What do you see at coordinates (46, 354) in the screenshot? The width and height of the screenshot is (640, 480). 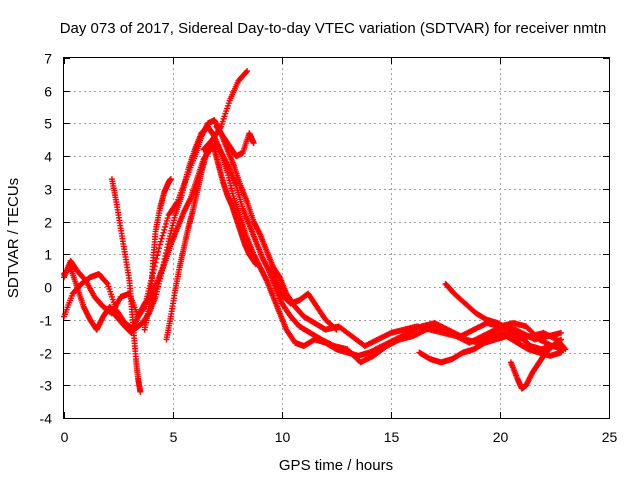 I see `y-tick-label: -2` at bounding box center [46, 354].